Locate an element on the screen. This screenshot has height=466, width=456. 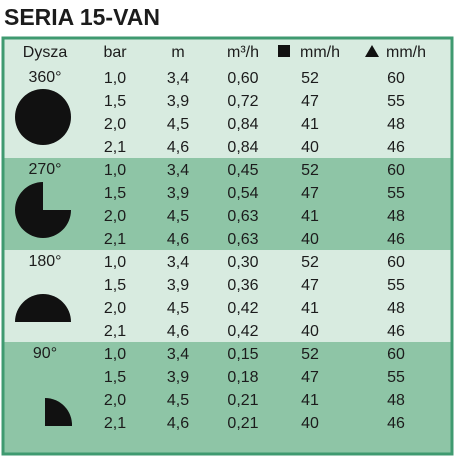
square-icon is located at coordinates (284, 51).